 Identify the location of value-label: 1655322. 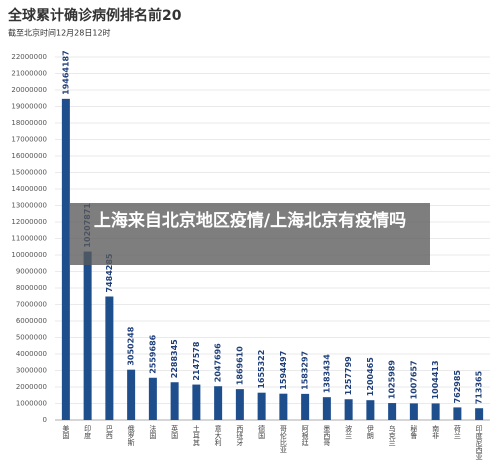
(261, 369).